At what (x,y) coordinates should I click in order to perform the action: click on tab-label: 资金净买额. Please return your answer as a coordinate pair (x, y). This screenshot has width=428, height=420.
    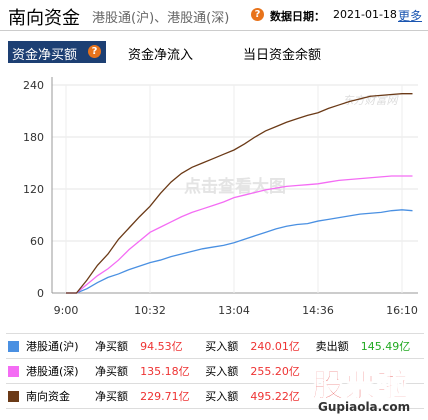
    Looking at the image, I should click on (45, 55).